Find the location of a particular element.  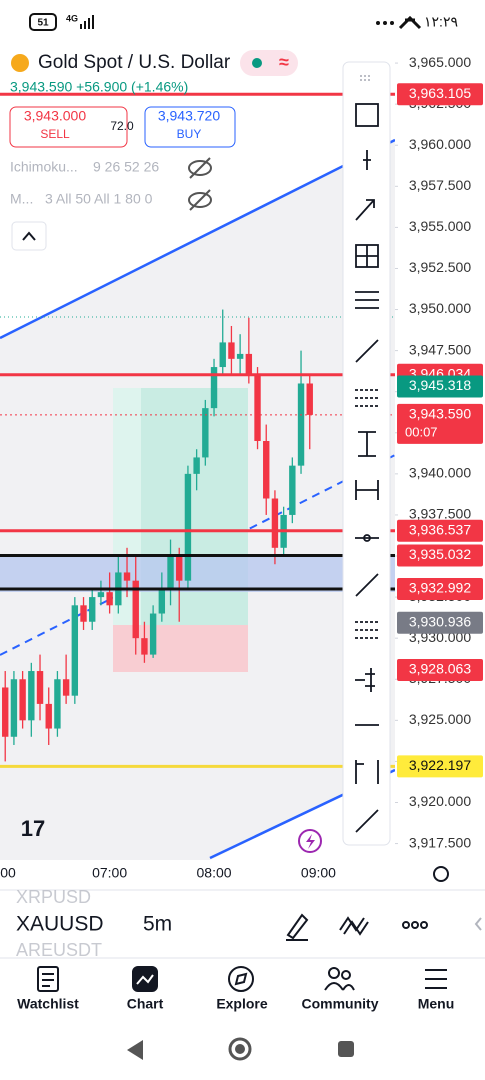

sell-price: 3,943.000 is located at coordinates (55, 116).